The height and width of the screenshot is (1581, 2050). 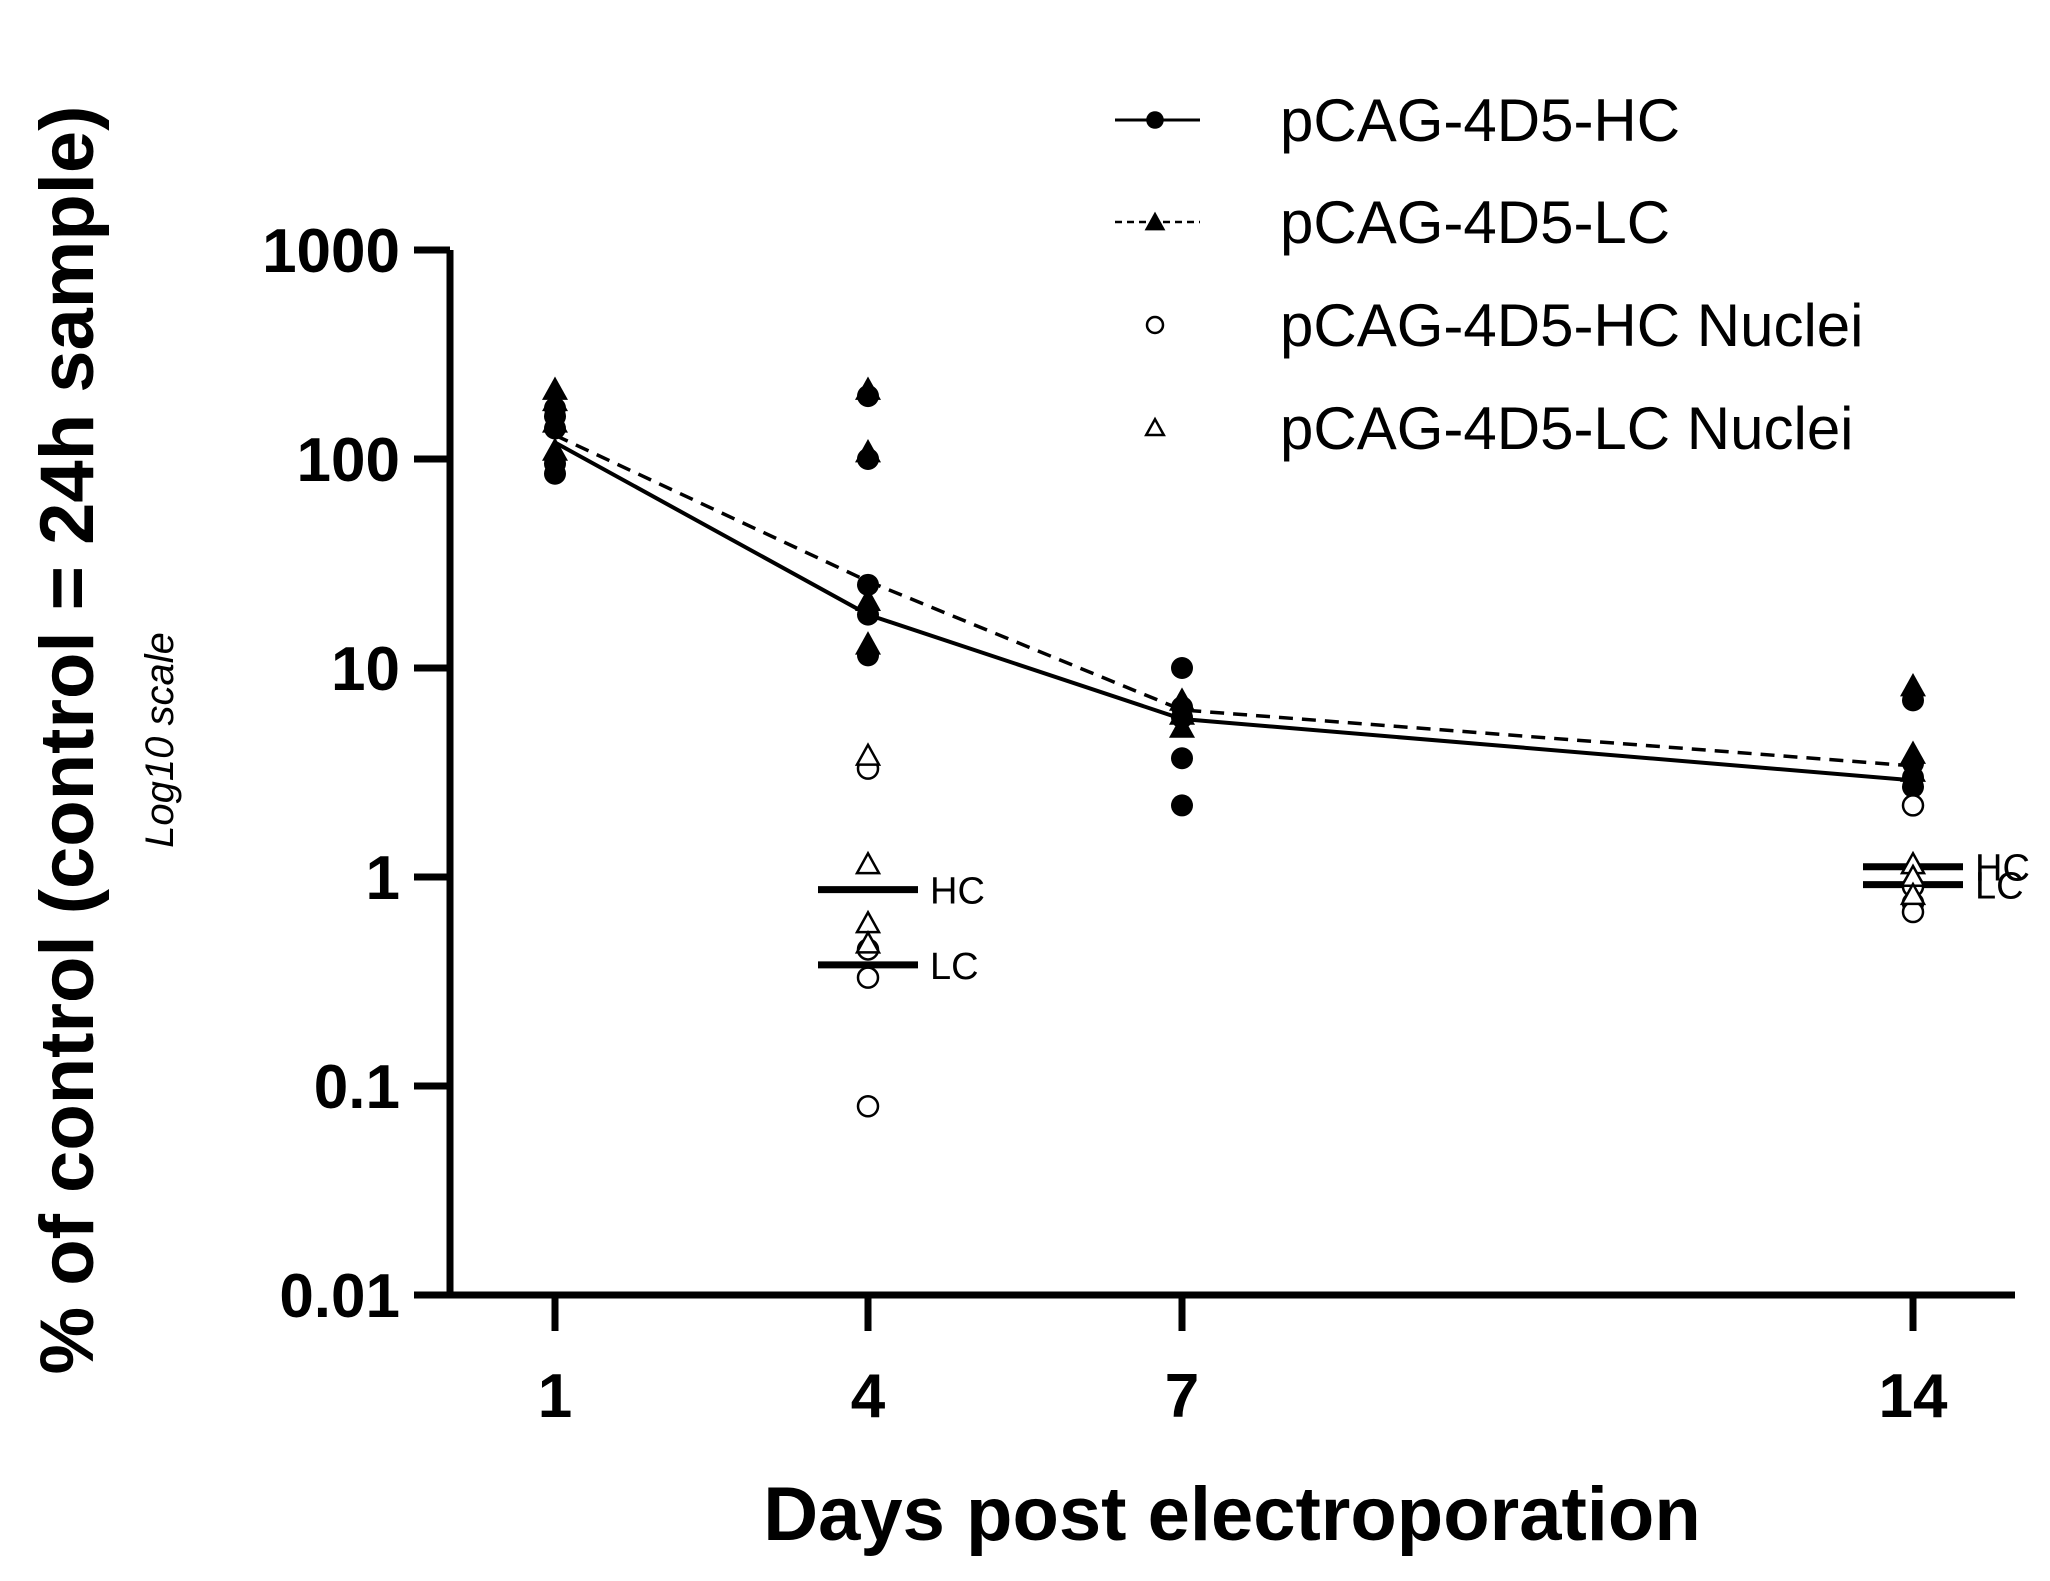 I want to click on legend-item: pCAG-4D5-LC, so click(x=1392, y=222).